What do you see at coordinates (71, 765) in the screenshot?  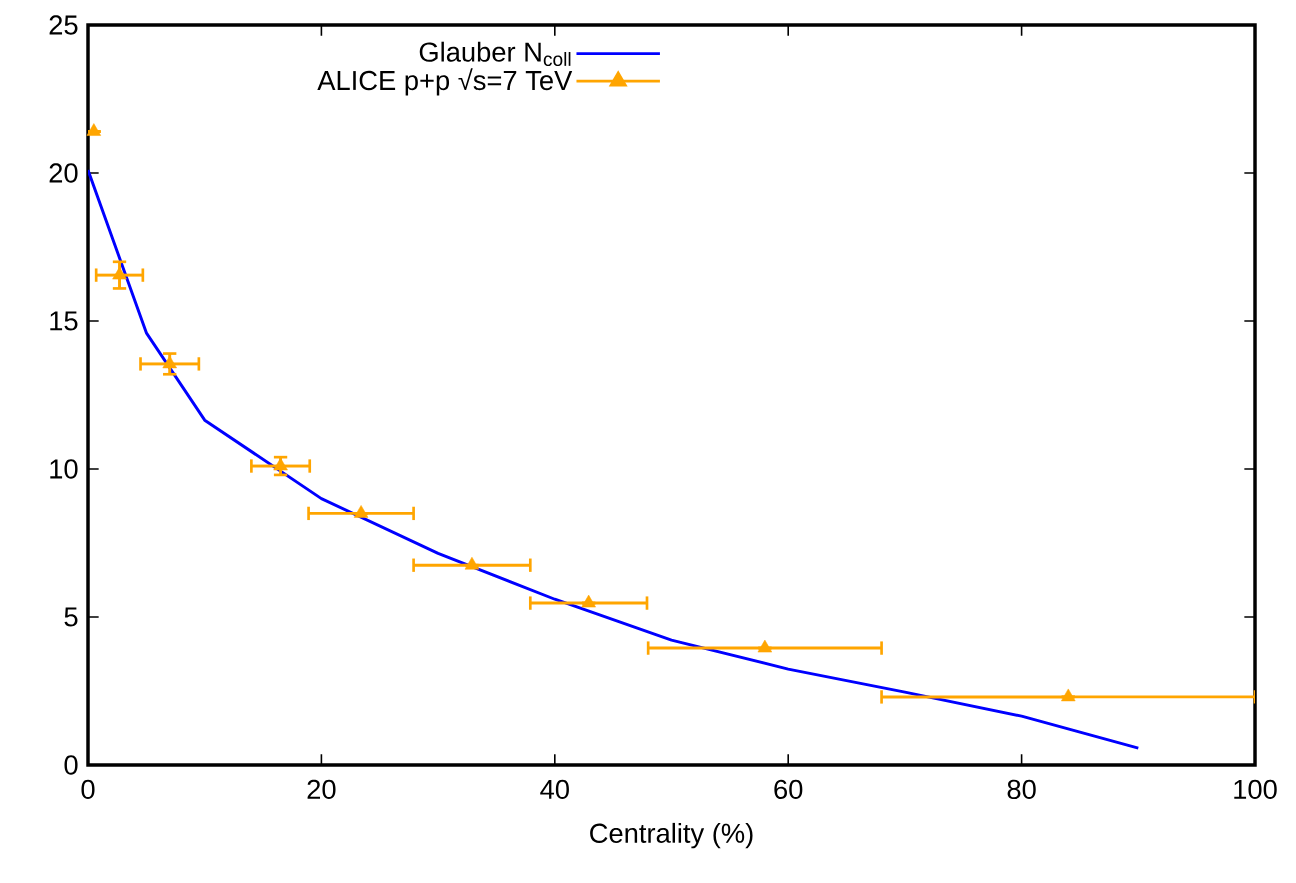 I see `y-tick-label: 0` at bounding box center [71, 765].